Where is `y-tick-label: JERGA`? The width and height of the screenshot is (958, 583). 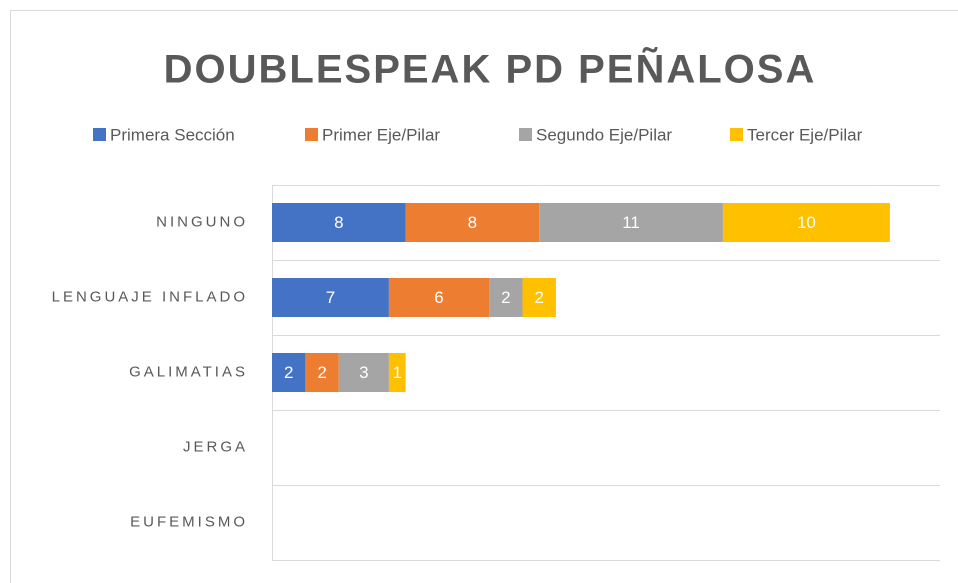
y-tick-label: JERGA is located at coordinates (215, 446).